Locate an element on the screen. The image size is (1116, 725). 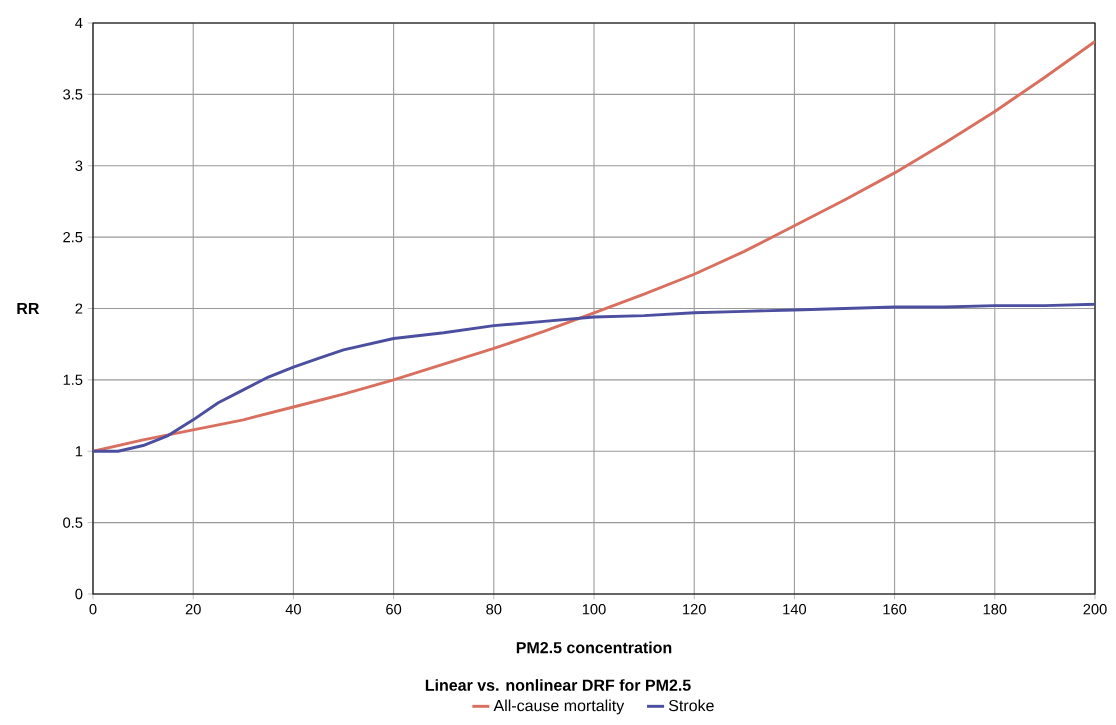
legend-title: Linear vs. nonlinear DRF for PM2.5 is located at coordinates (558, 685).